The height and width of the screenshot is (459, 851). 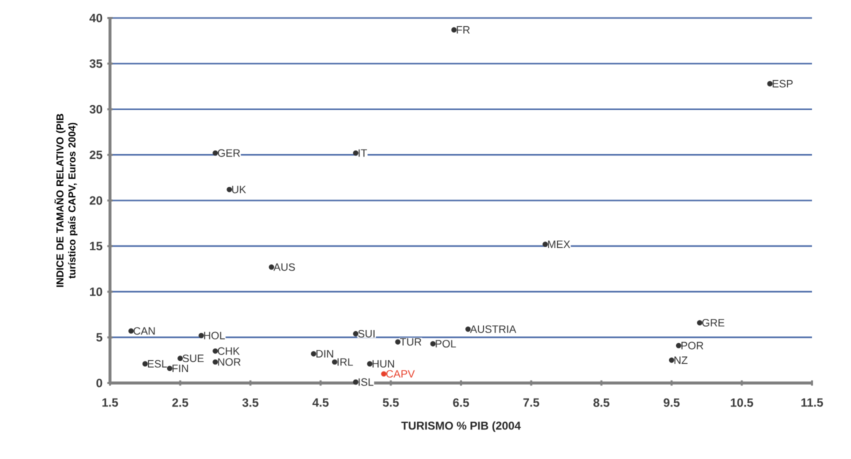 What do you see at coordinates (110, 402) in the screenshot?
I see `x-tick-label: 1.5` at bounding box center [110, 402].